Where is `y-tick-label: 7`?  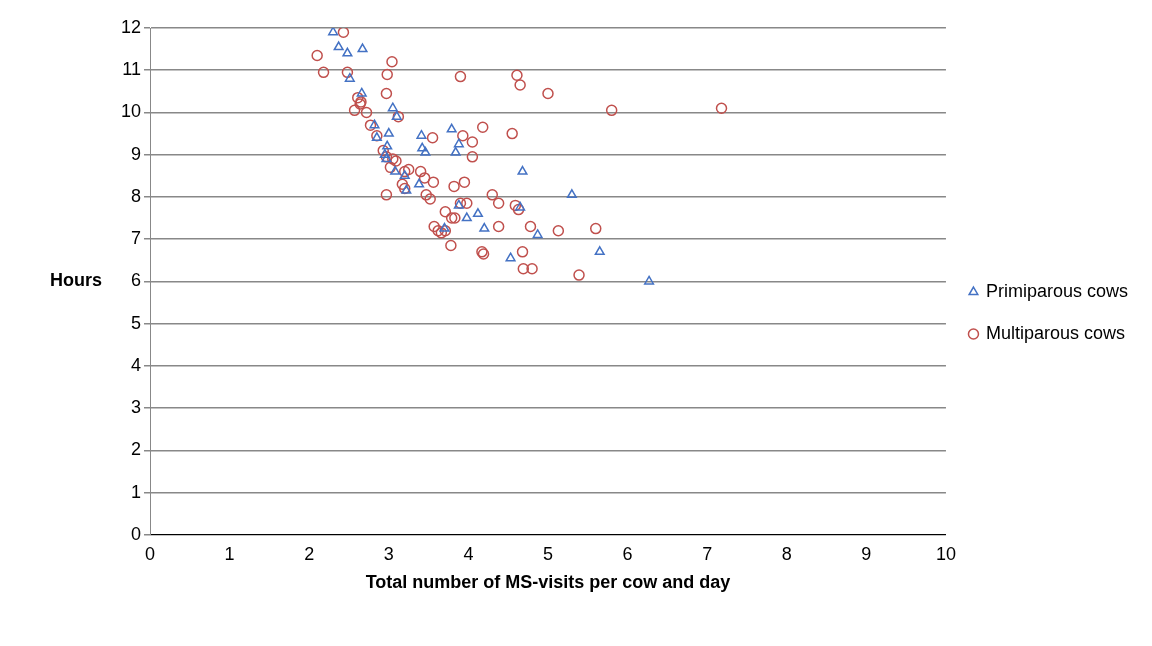
y-tick-label: 7 is located at coordinates (136, 238).